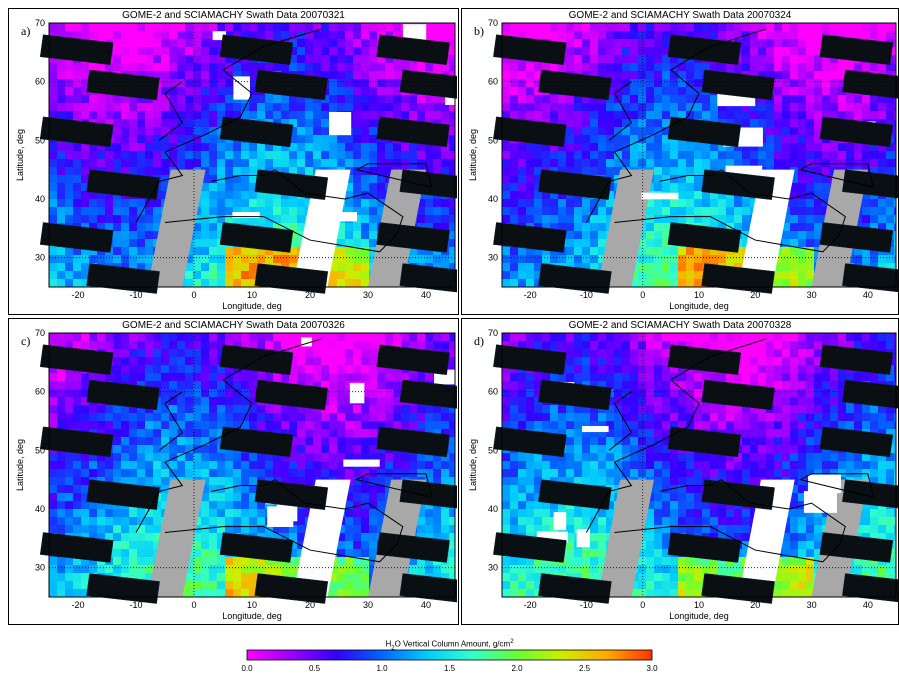 This screenshot has height=678, width=899. What do you see at coordinates (233, 15) in the screenshot?
I see `panel-title: GOME-2 and SCIAMACHY Swath Data 20070321` at bounding box center [233, 15].